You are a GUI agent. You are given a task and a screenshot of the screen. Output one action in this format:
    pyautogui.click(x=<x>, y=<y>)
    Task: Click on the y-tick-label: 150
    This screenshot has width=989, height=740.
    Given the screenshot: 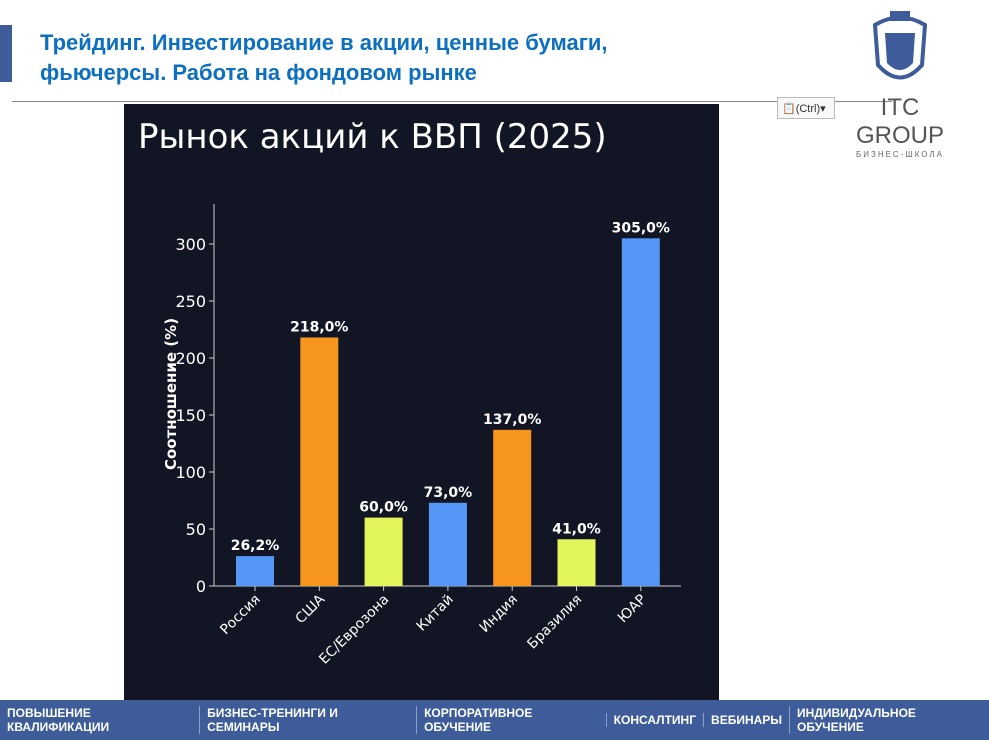 What is the action you would take?
    pyautogui.click(x=190, y=415)
    